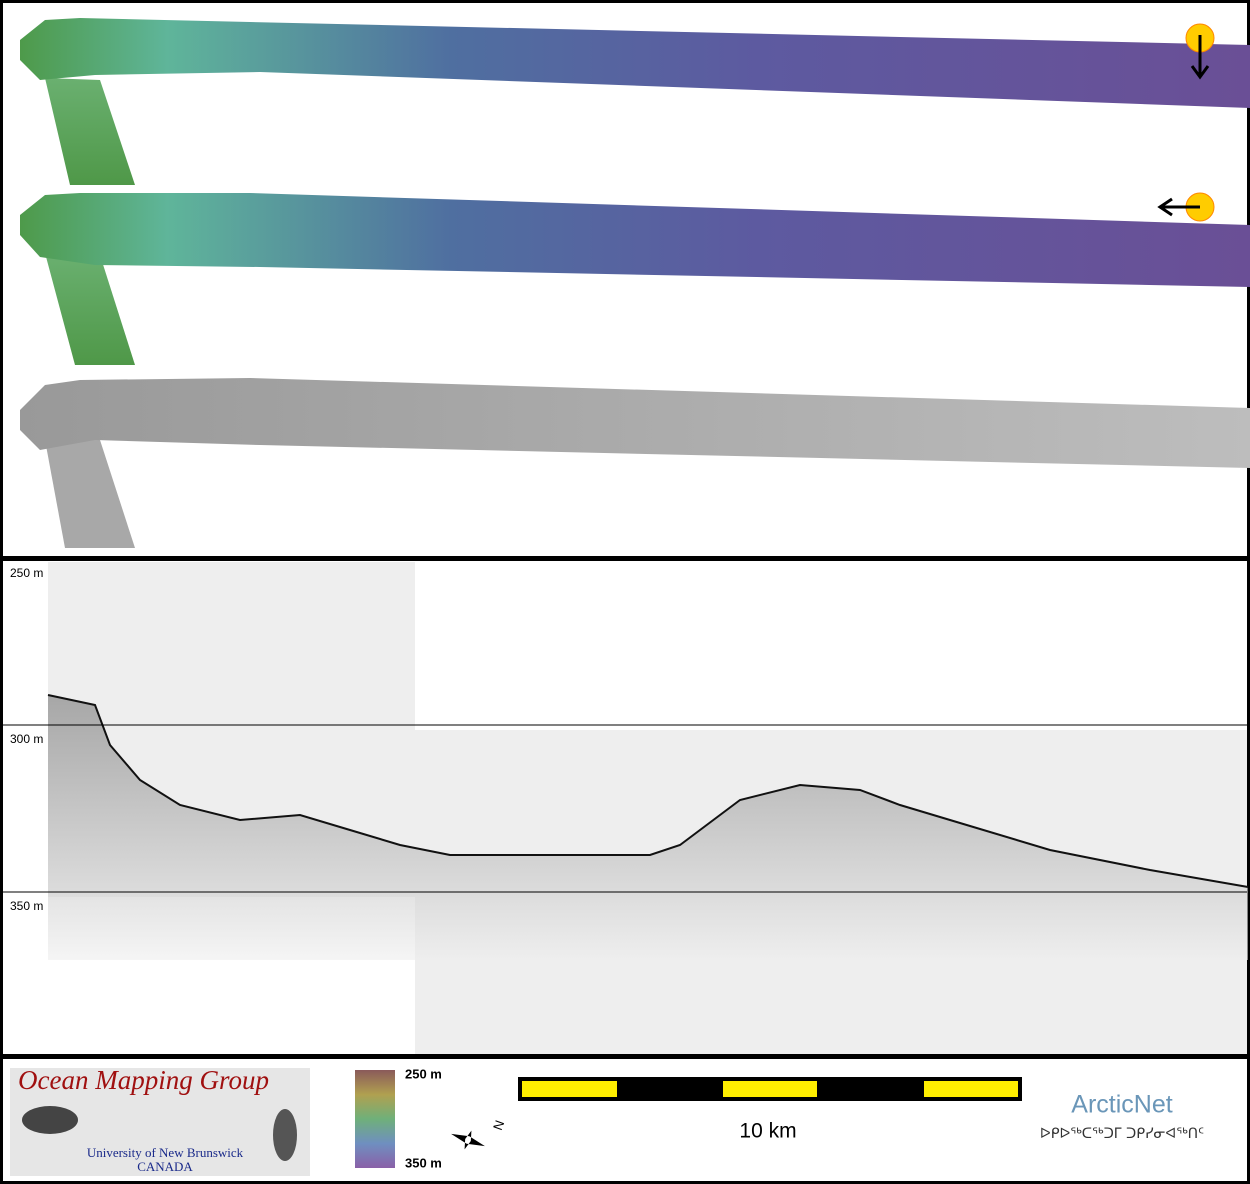 The height and width of the screenshot is (1184, 1250). Describe the element at coordinates (26, 573) in the screenshot. I see `depth-label: 250 m` at that location.